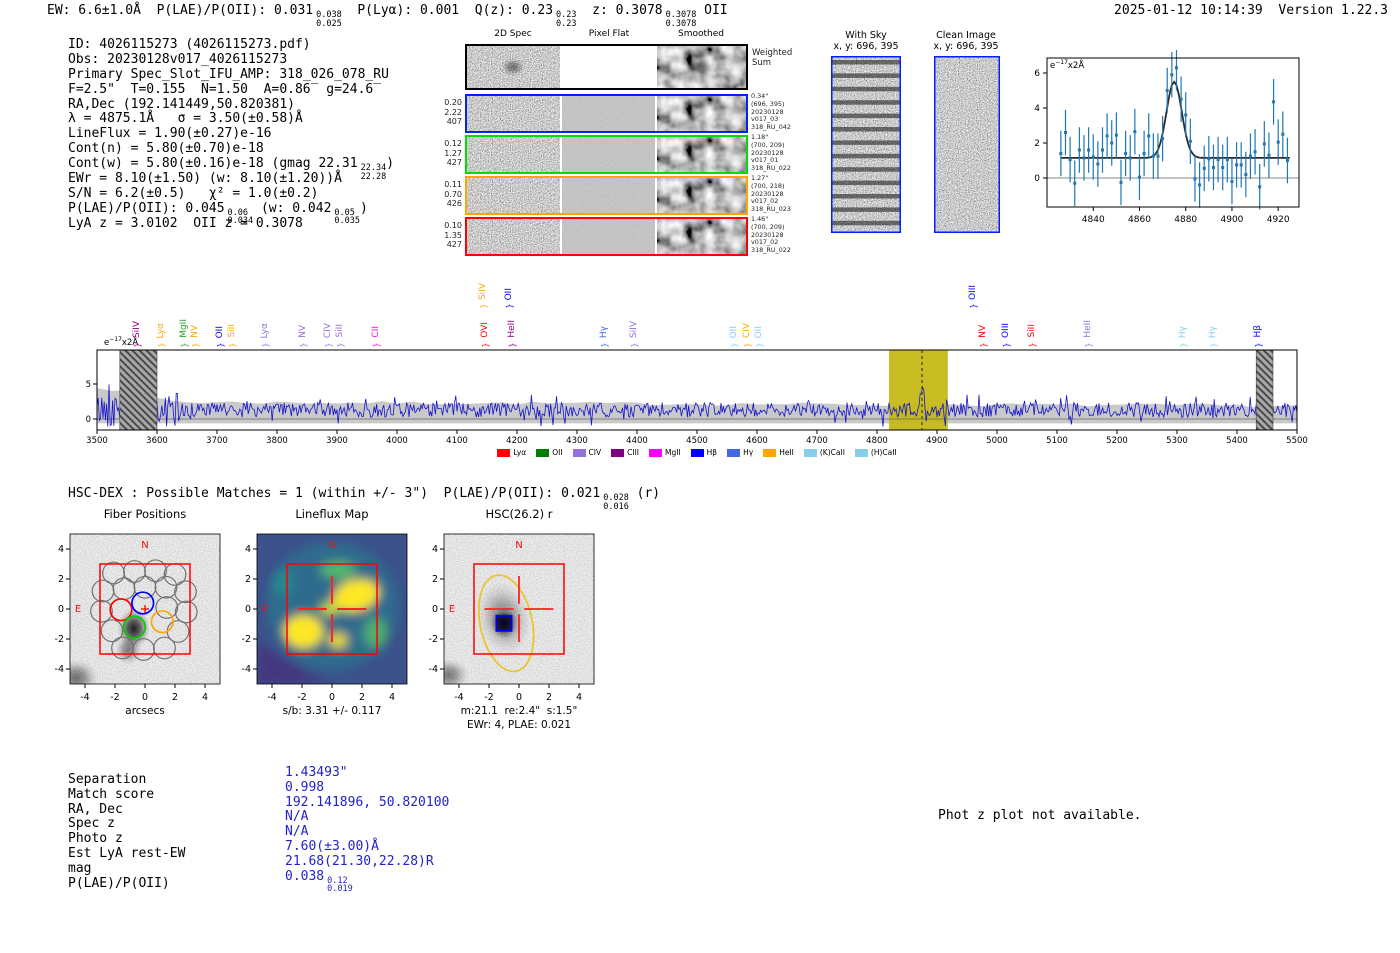 Image resolution: width=1400 pixels, height=953 pixels. What do you see at coordinates (332, 514) in the screenshot?
I see `lineflux-map-title: Lineflux Map` at bounding box center [332, 514].